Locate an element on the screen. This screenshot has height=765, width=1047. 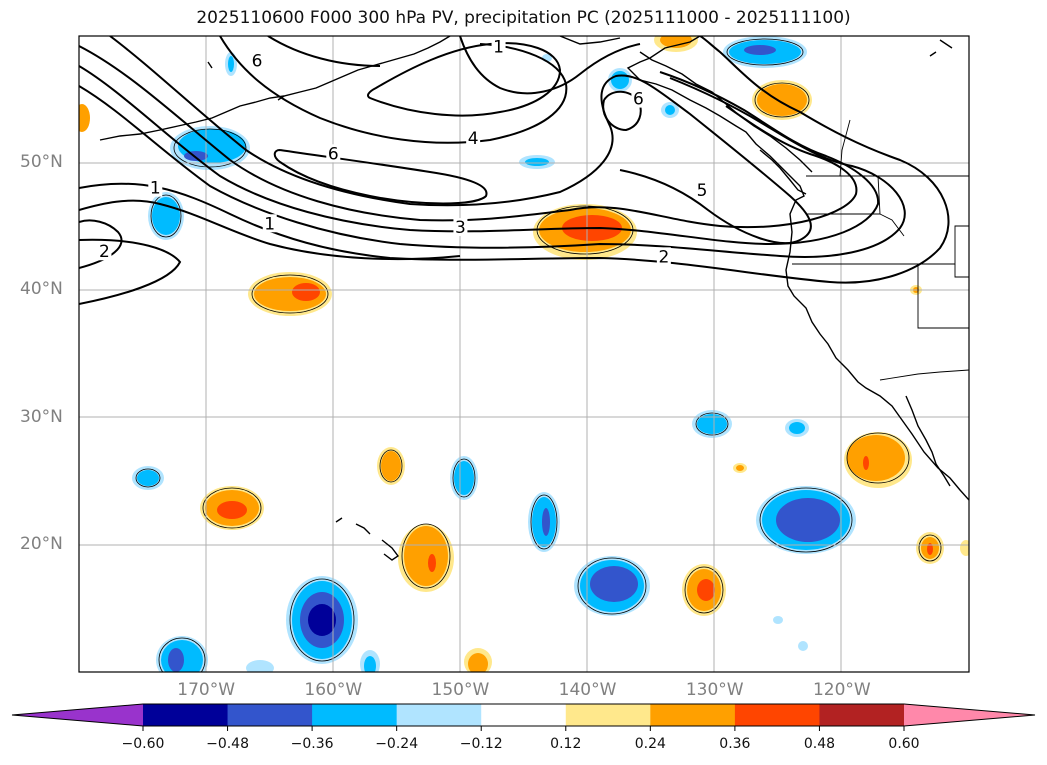
colorbar-label: 0.24 is located at coordinates (650, 744).